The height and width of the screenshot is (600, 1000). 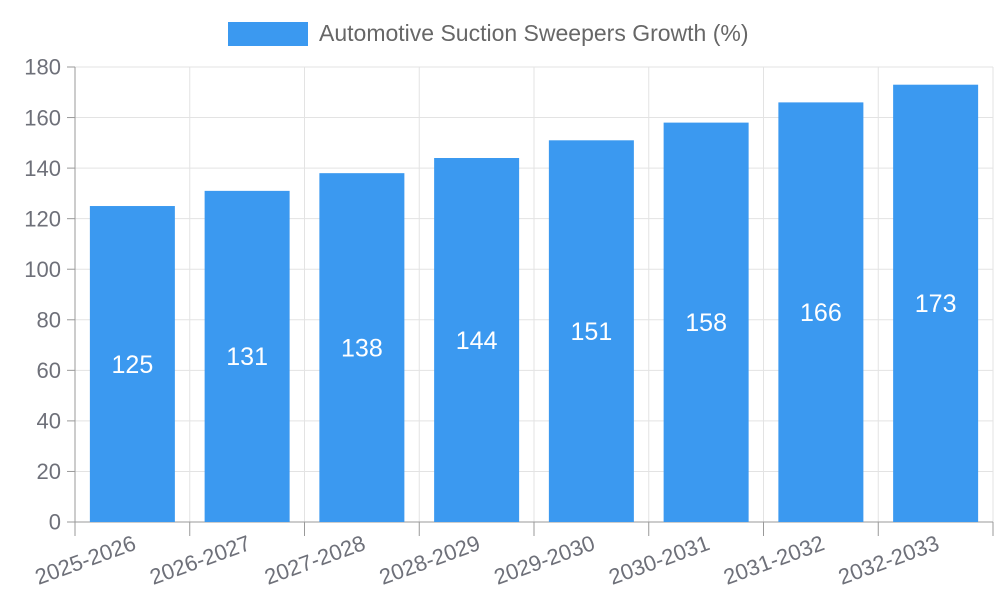 I want to click on y-tick-label: 60, so click(x=49, y=370).